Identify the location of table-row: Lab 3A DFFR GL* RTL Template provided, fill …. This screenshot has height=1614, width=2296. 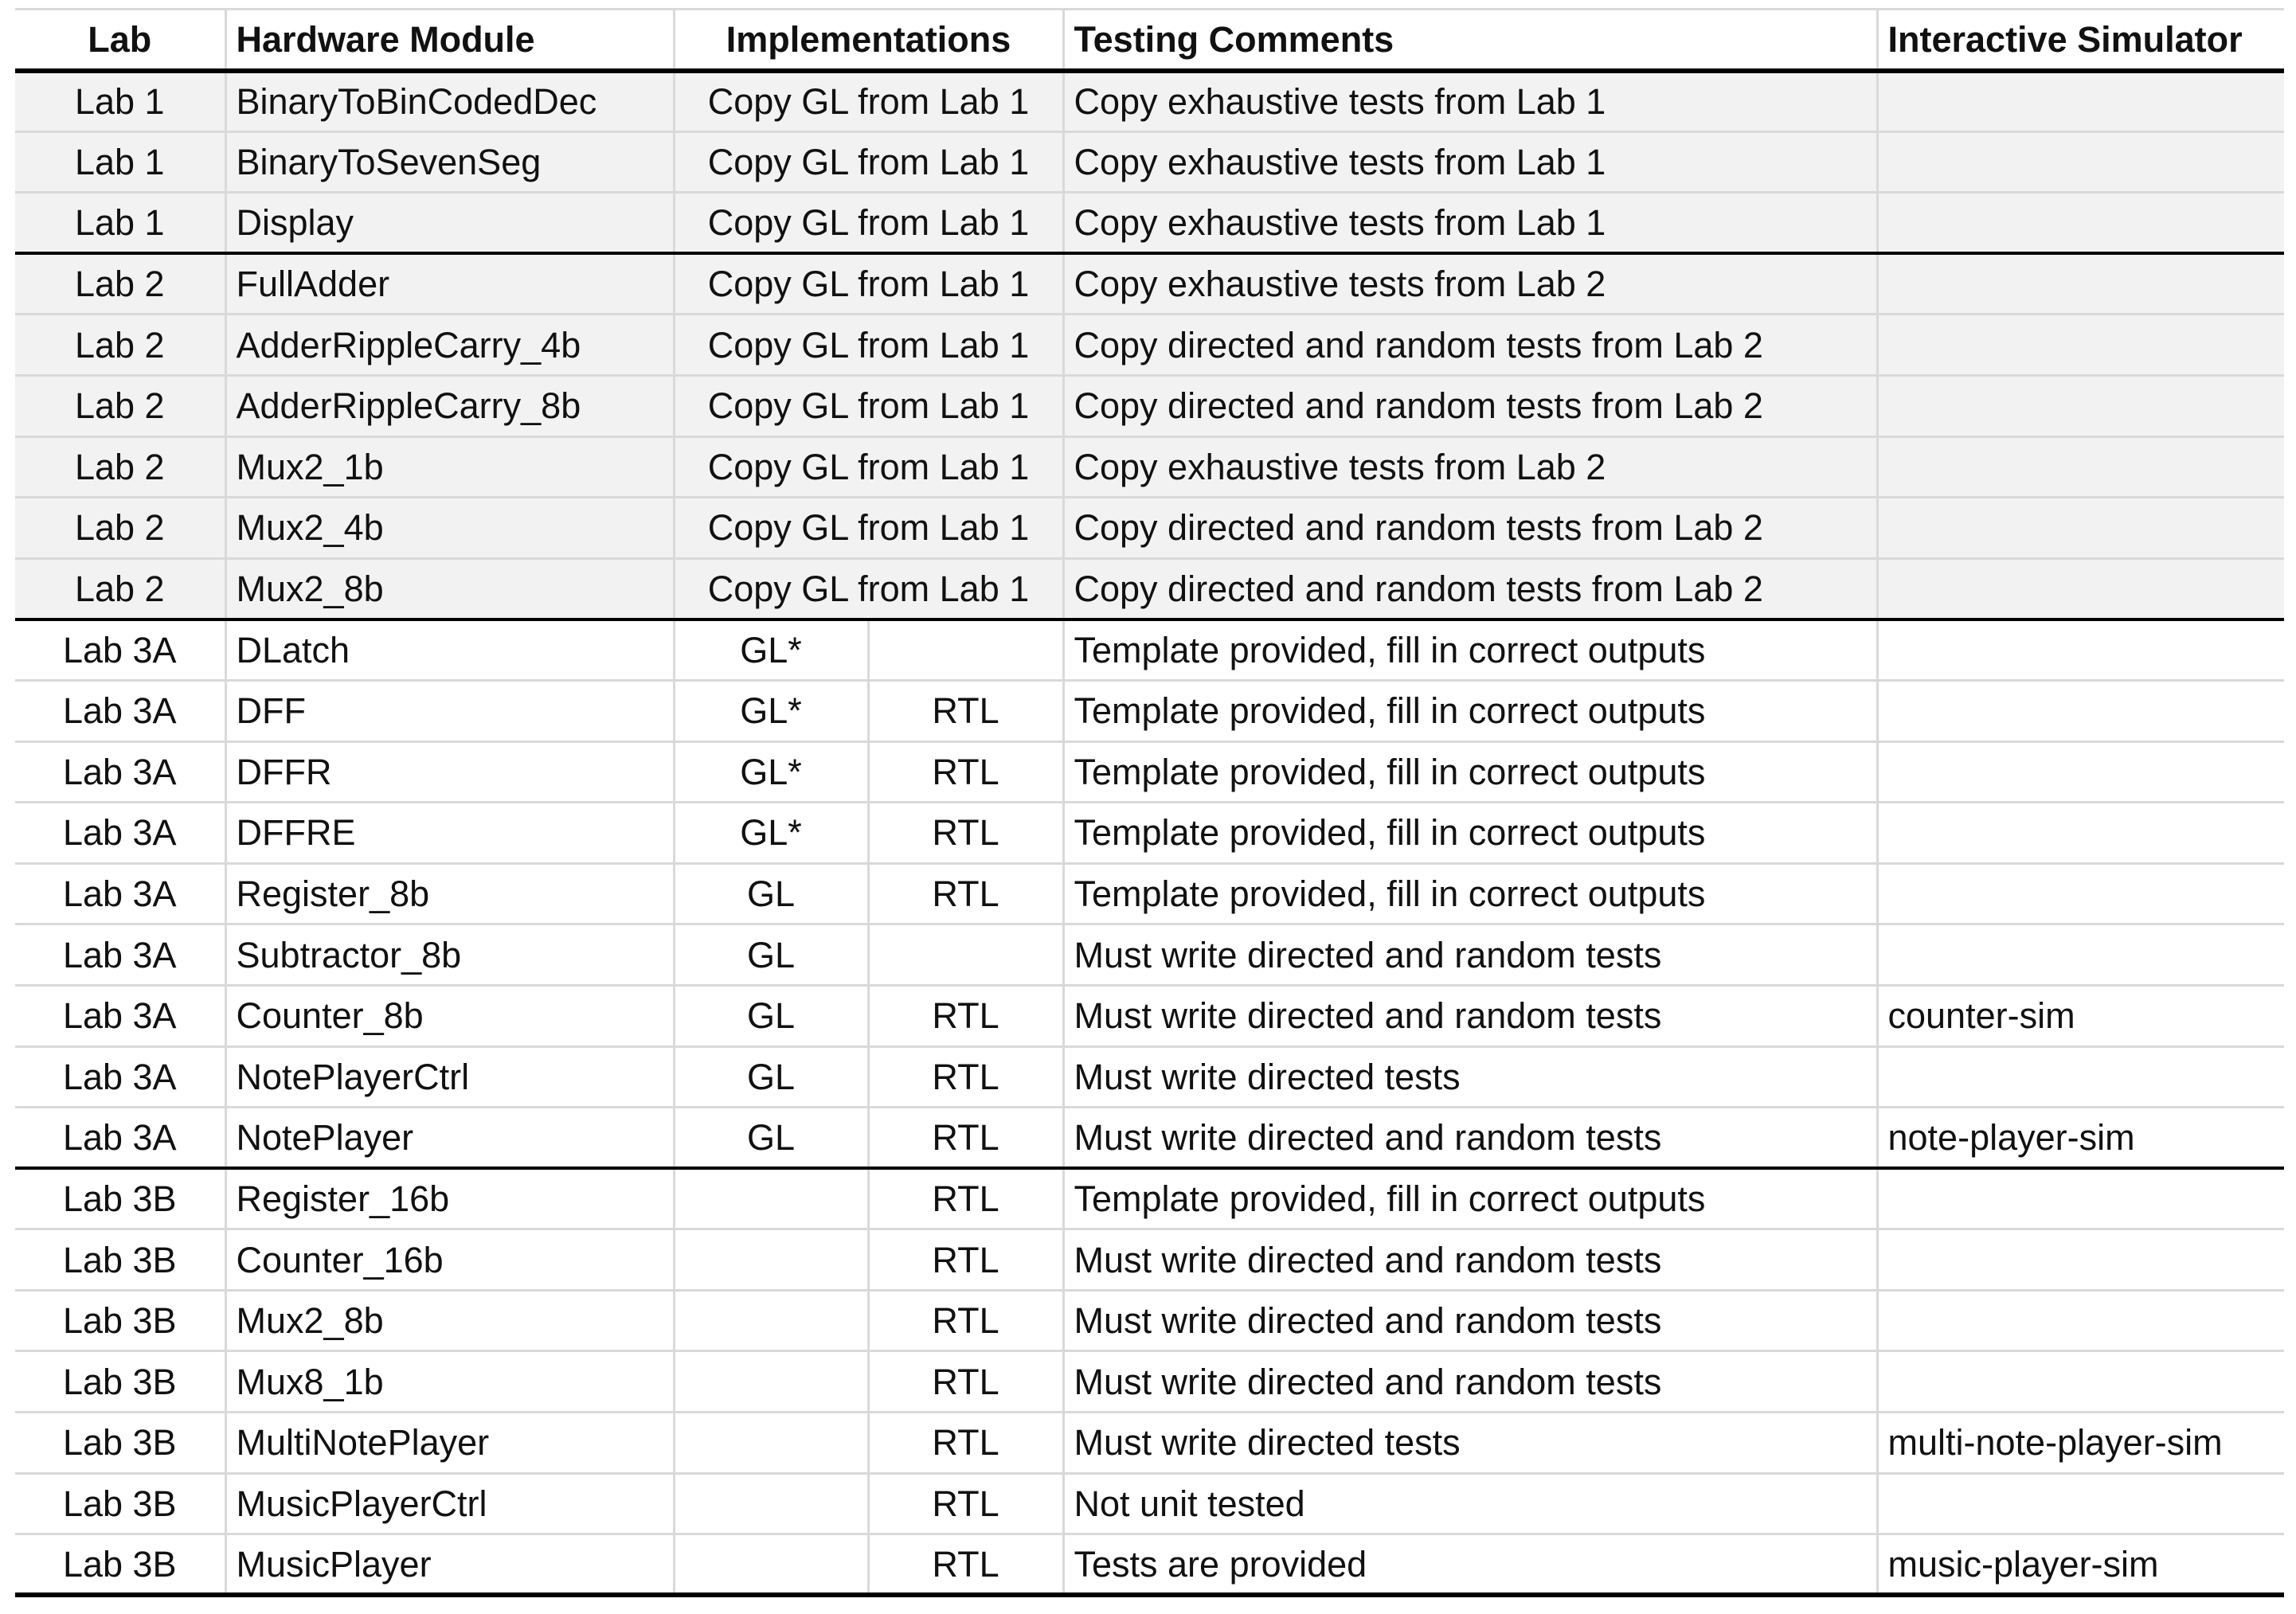
(1149, 772).